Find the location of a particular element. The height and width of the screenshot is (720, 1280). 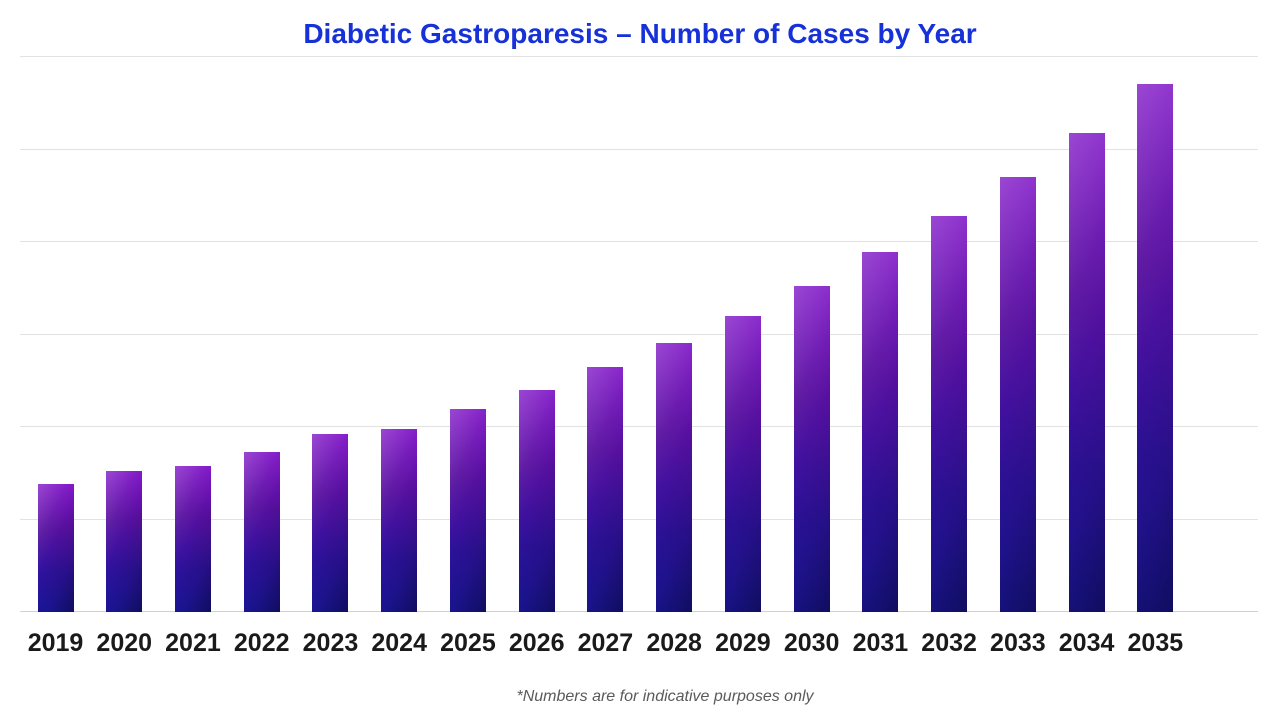

x-axis-label-2021: 2021 is located at coordinates (193, 643).